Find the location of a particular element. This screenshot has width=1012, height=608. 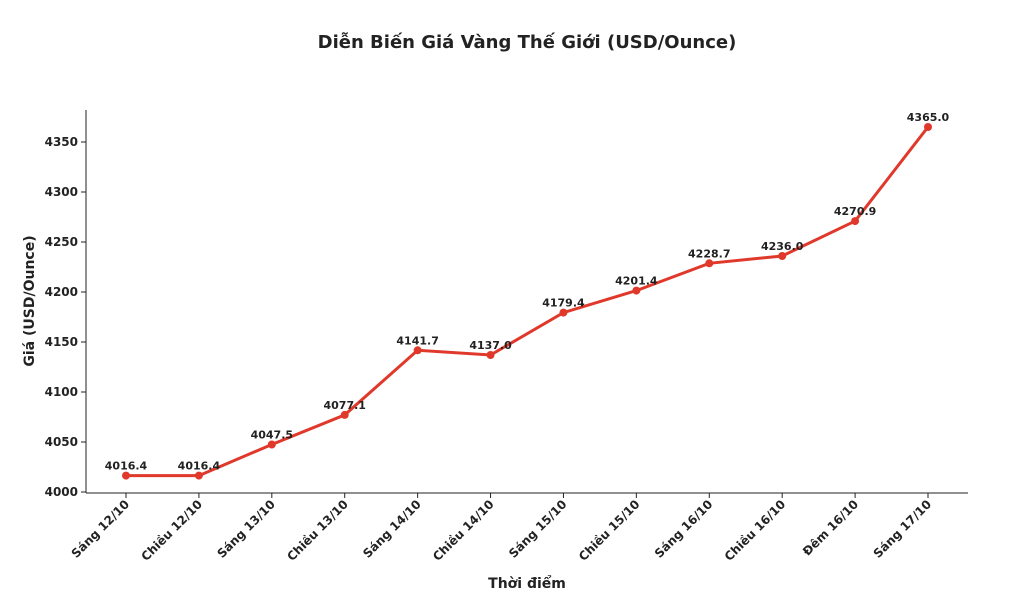

x-tick-label: Chiều 14/10 is located at coordinates (463, 530).